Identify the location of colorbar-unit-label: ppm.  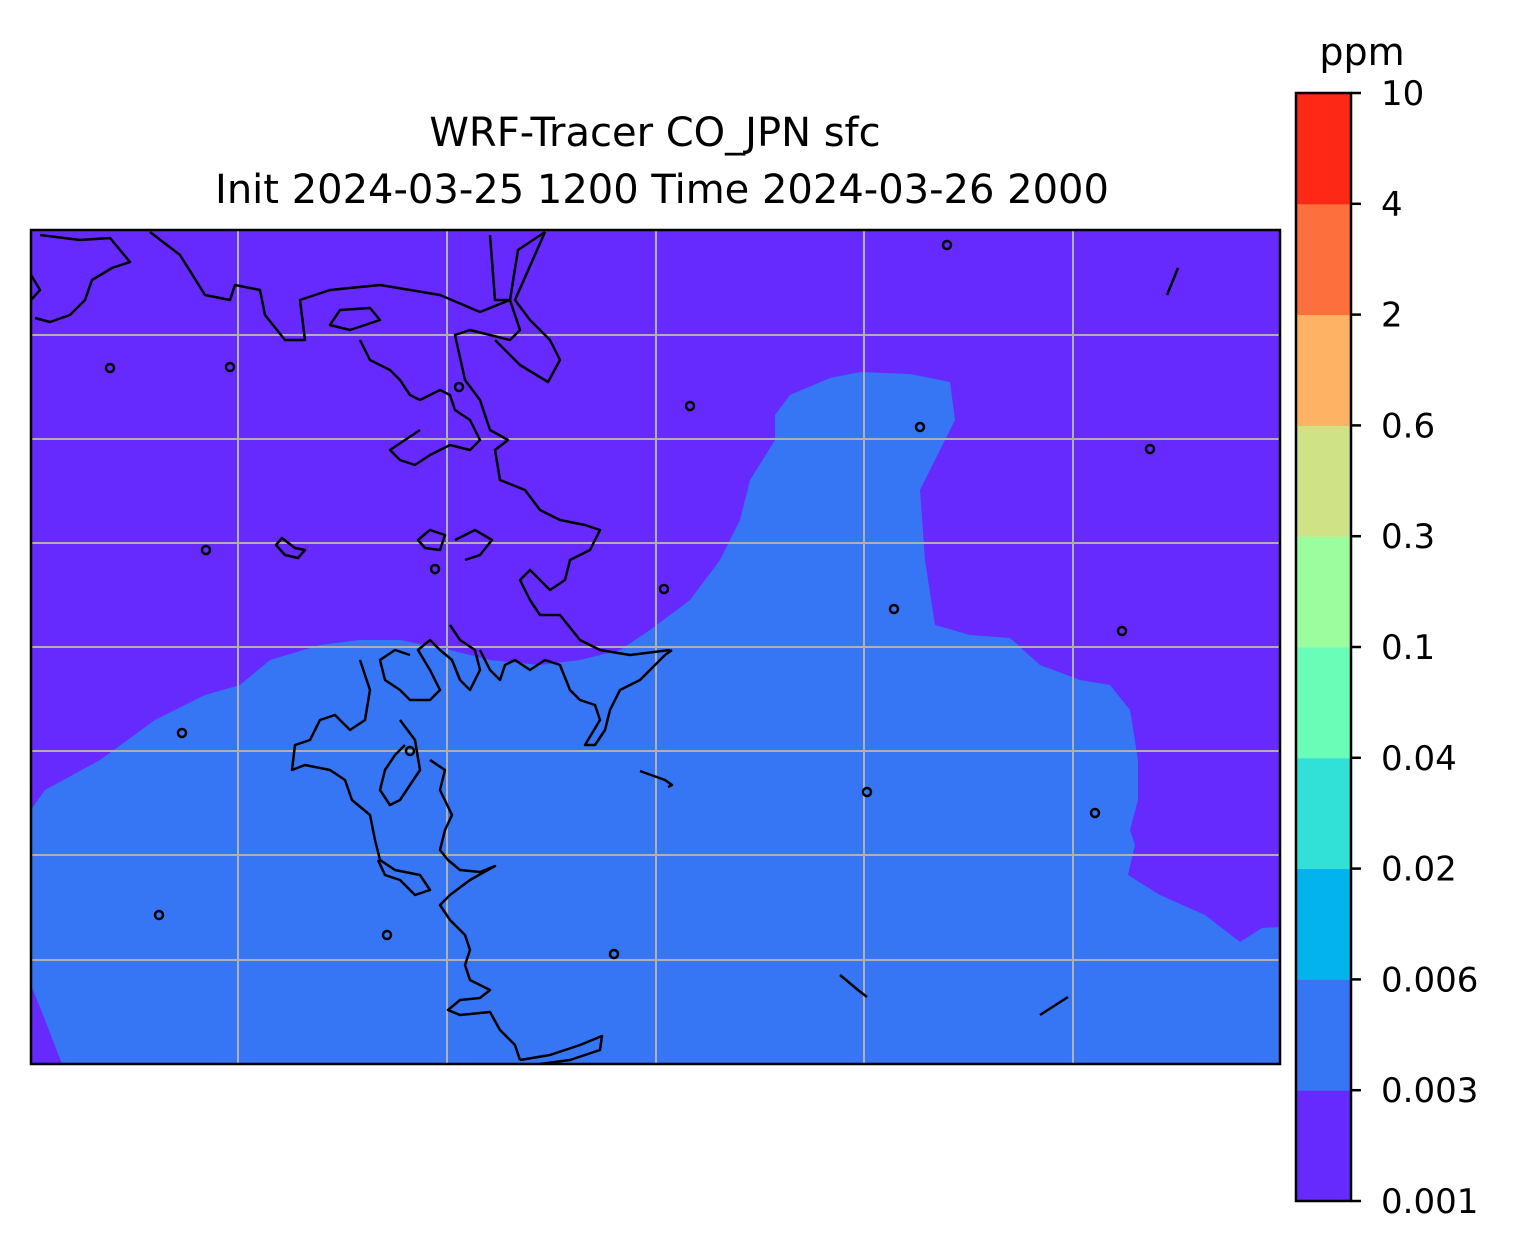
(1361, 52).